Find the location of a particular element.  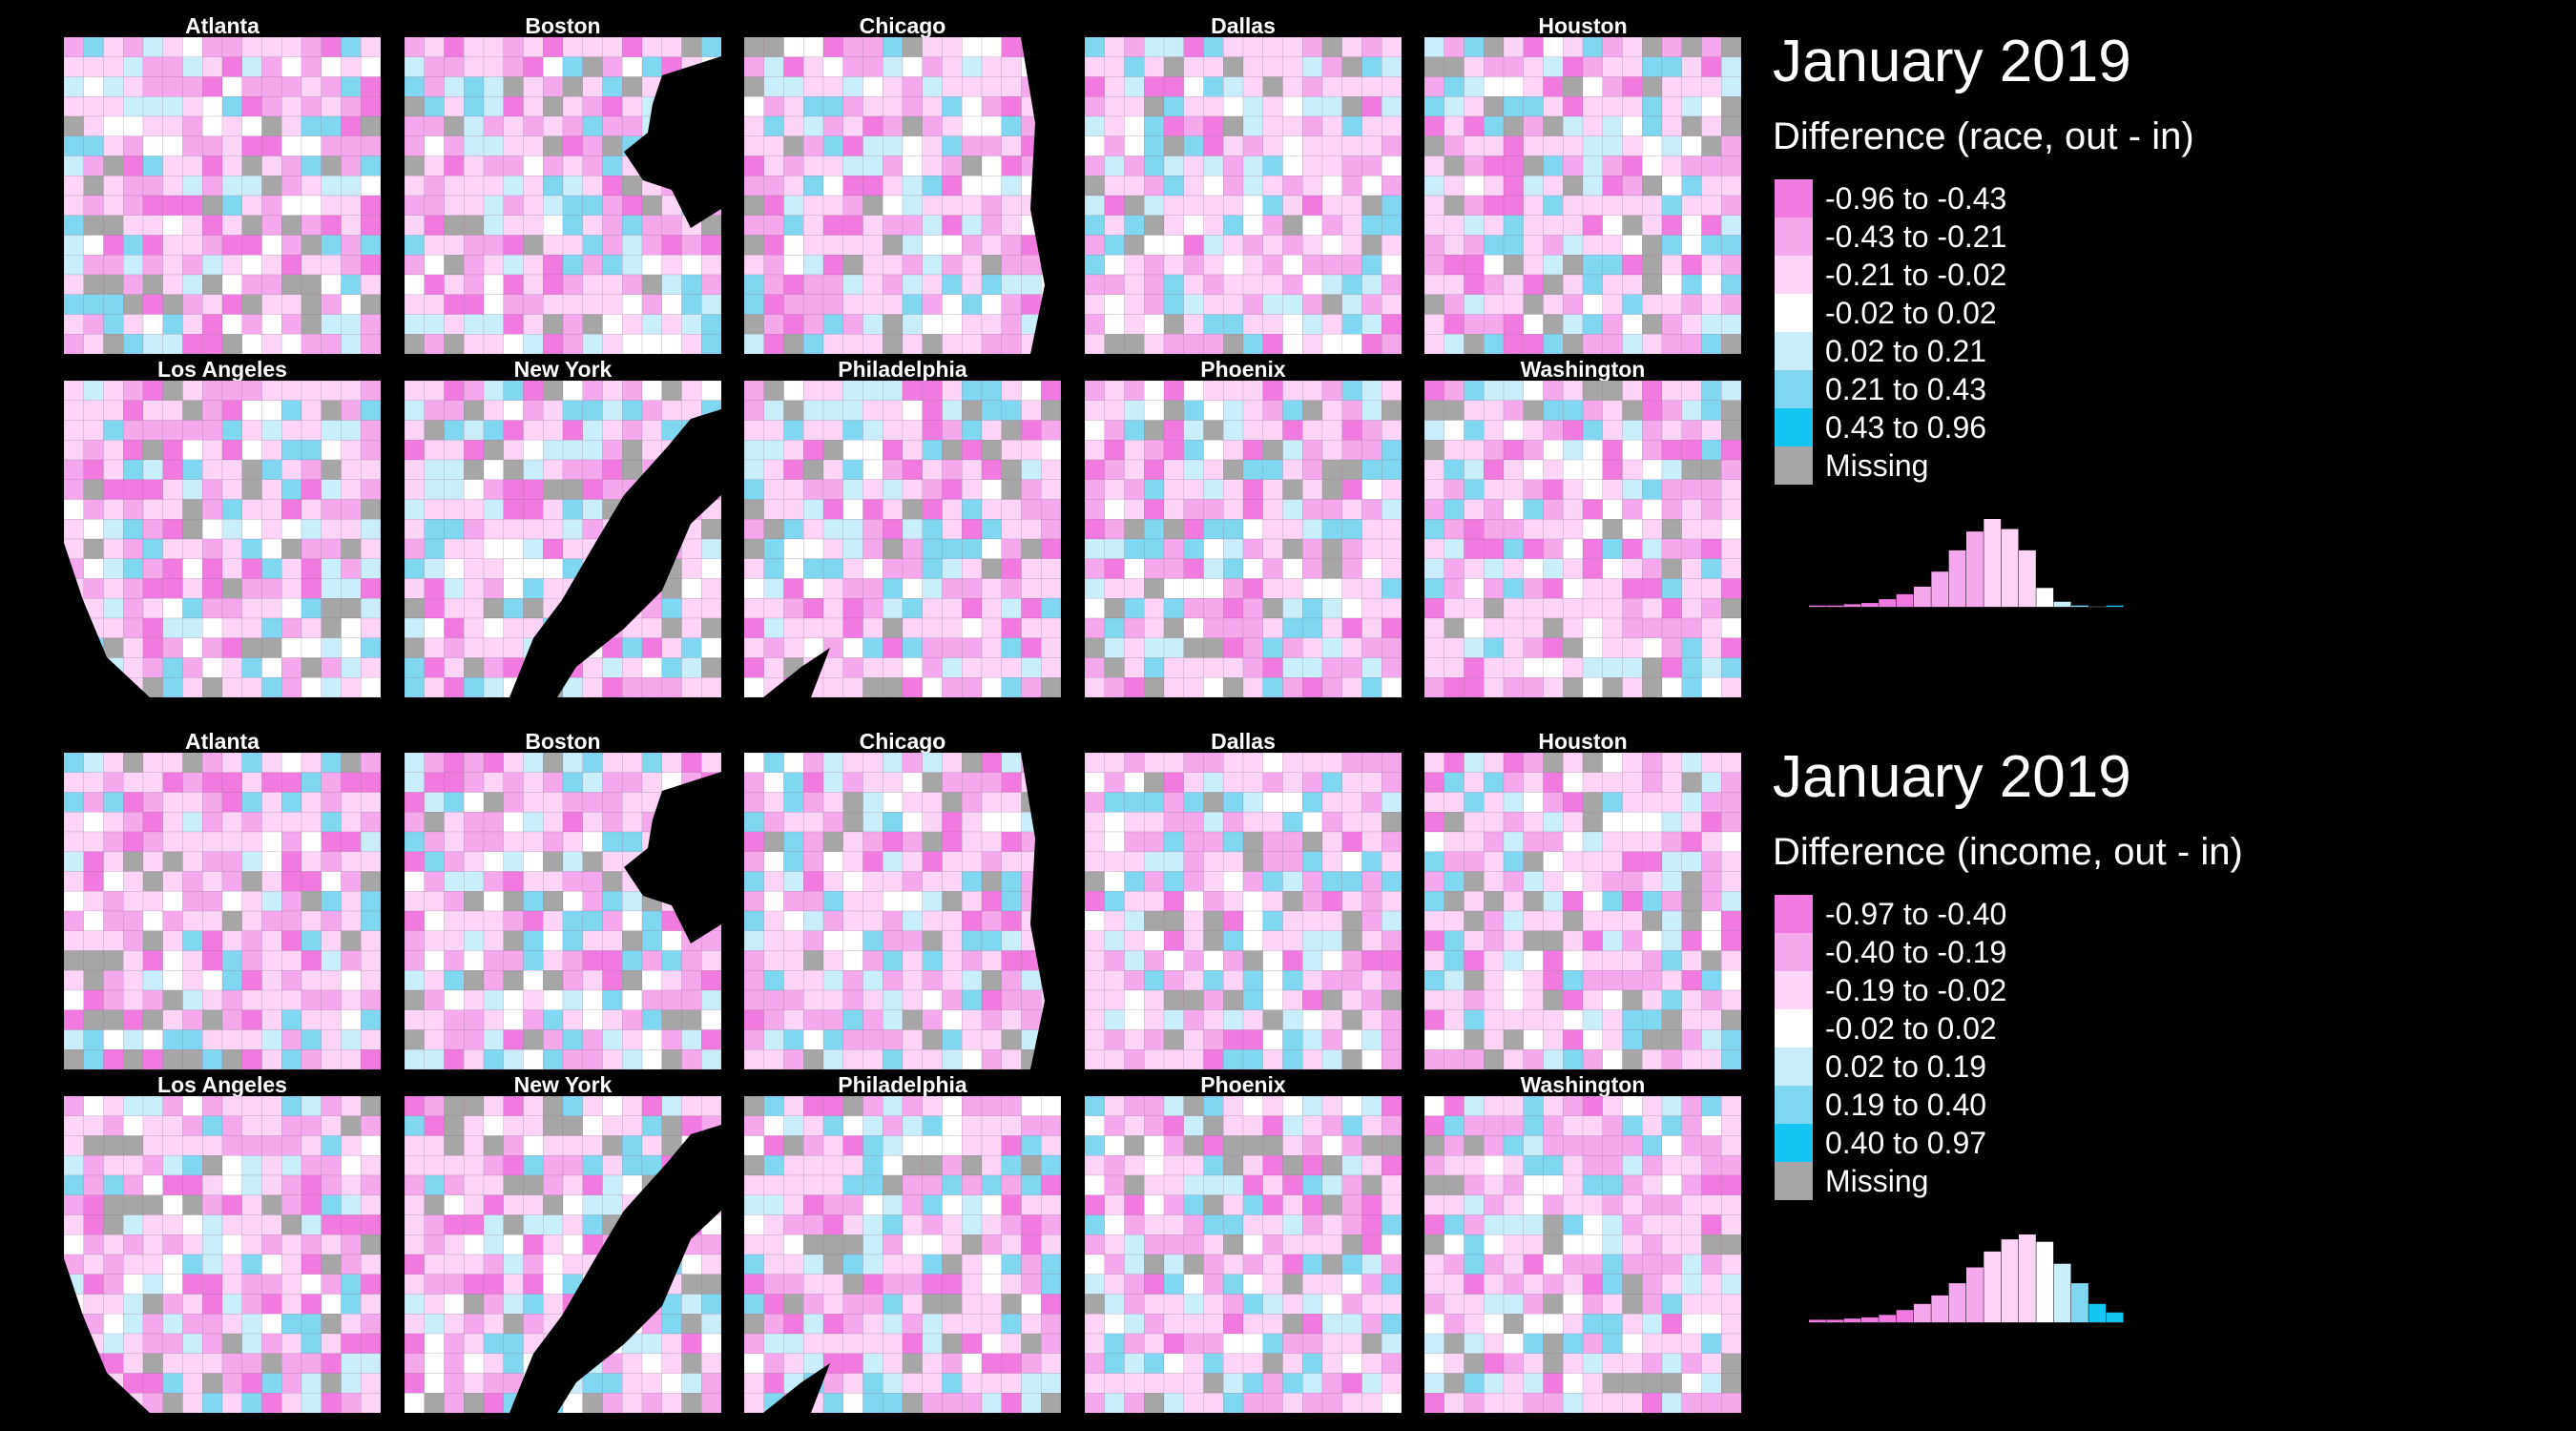

city-title: Dallas is located at coordinates (1243, 25).